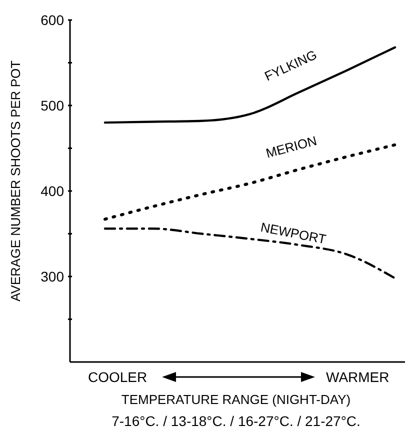  What do you see at coordinates (52, 276) in the screenshot?
I see `y-tick-label: 300` at bounding box center [52, 276].